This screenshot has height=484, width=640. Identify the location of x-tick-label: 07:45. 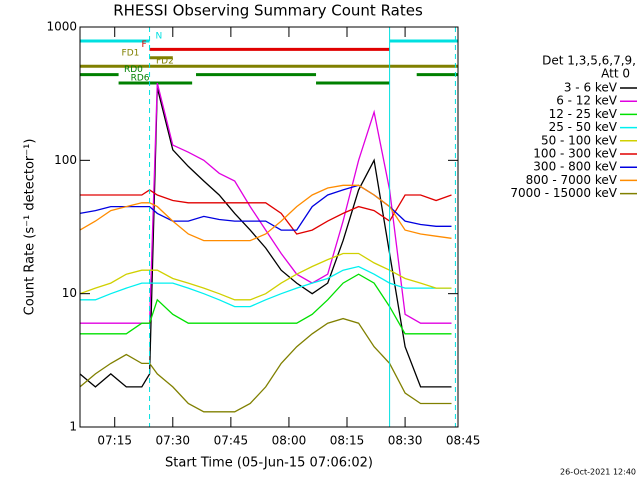
(231, 441).